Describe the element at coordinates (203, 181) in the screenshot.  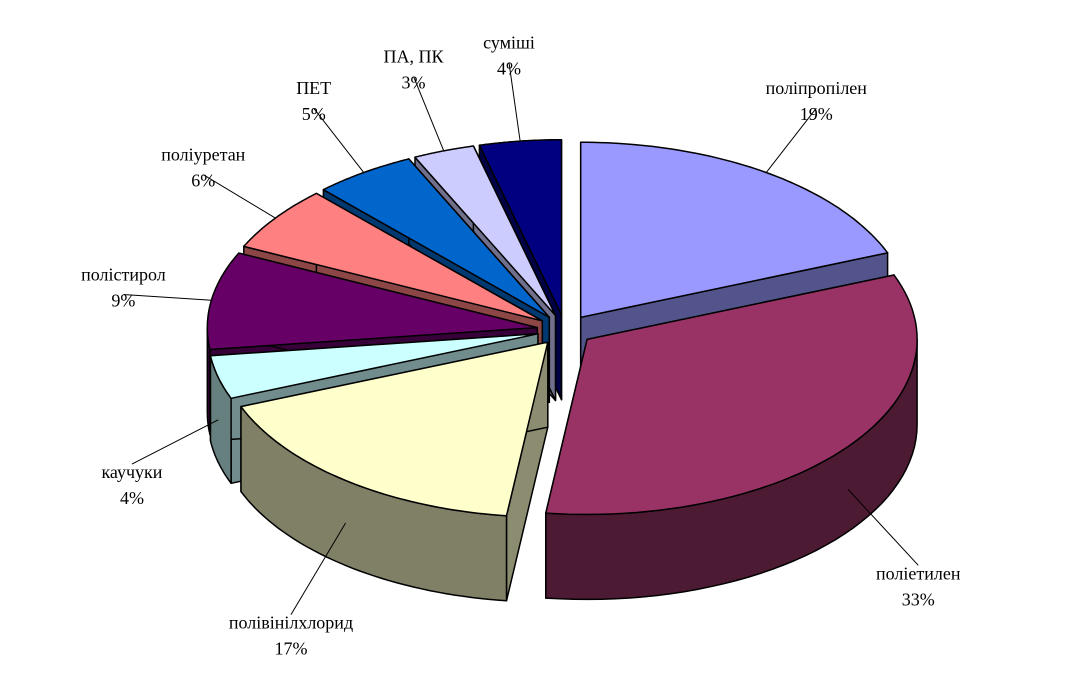
I see `value-label: 6%` at that location.